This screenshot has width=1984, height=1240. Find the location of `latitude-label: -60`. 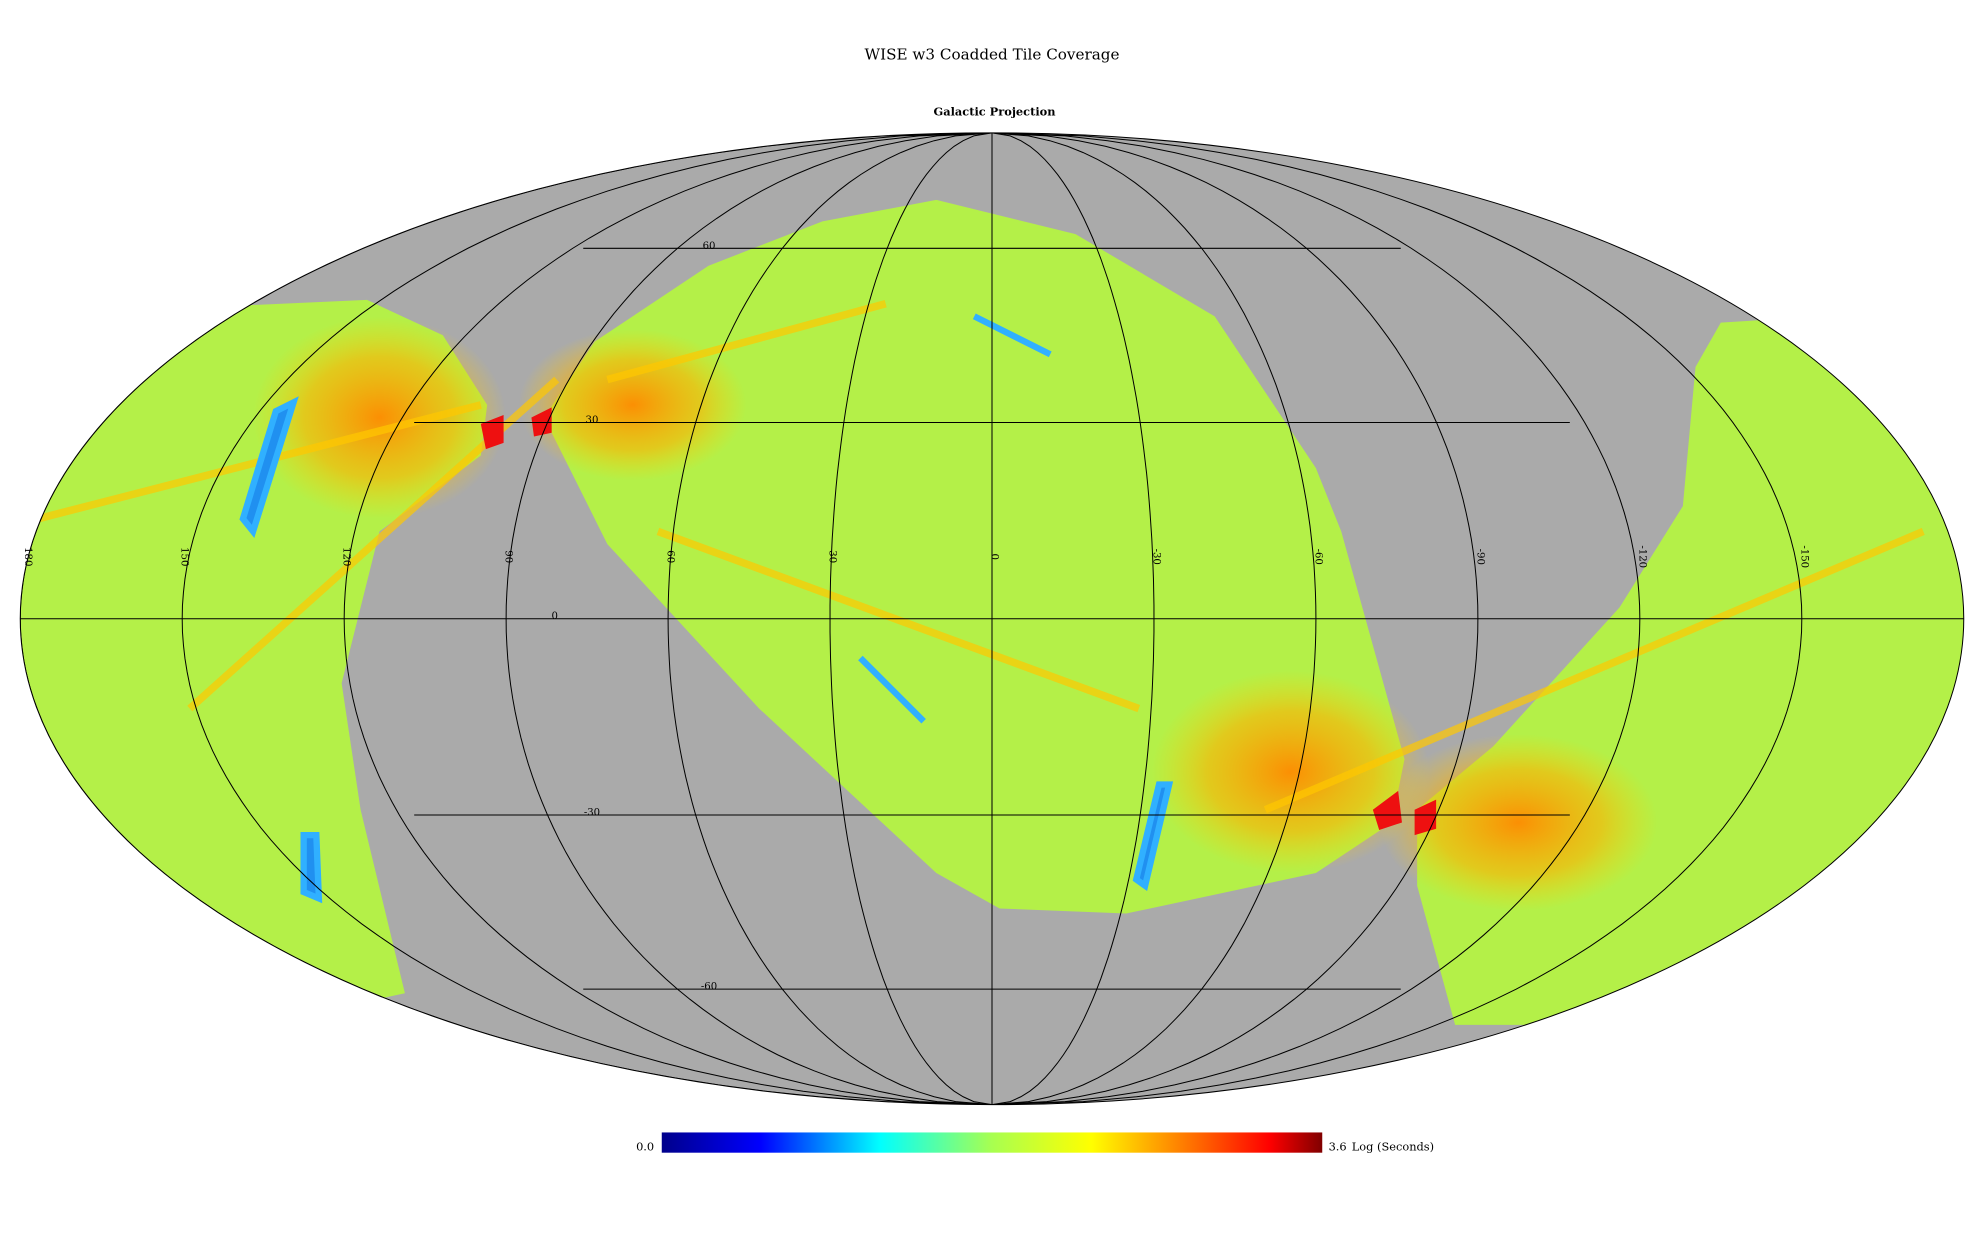

latitude-label: -60 is located at coordinates (709, 987).